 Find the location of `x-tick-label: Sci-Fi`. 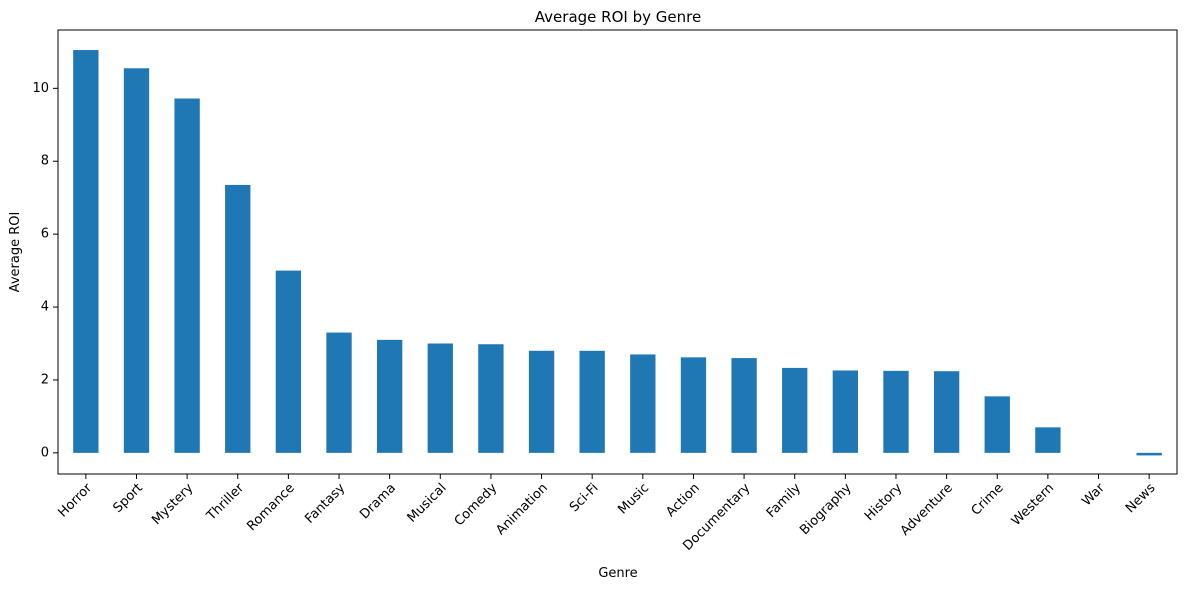

x-tick-label: Sci-Fi is located at coordinates (584, 498).